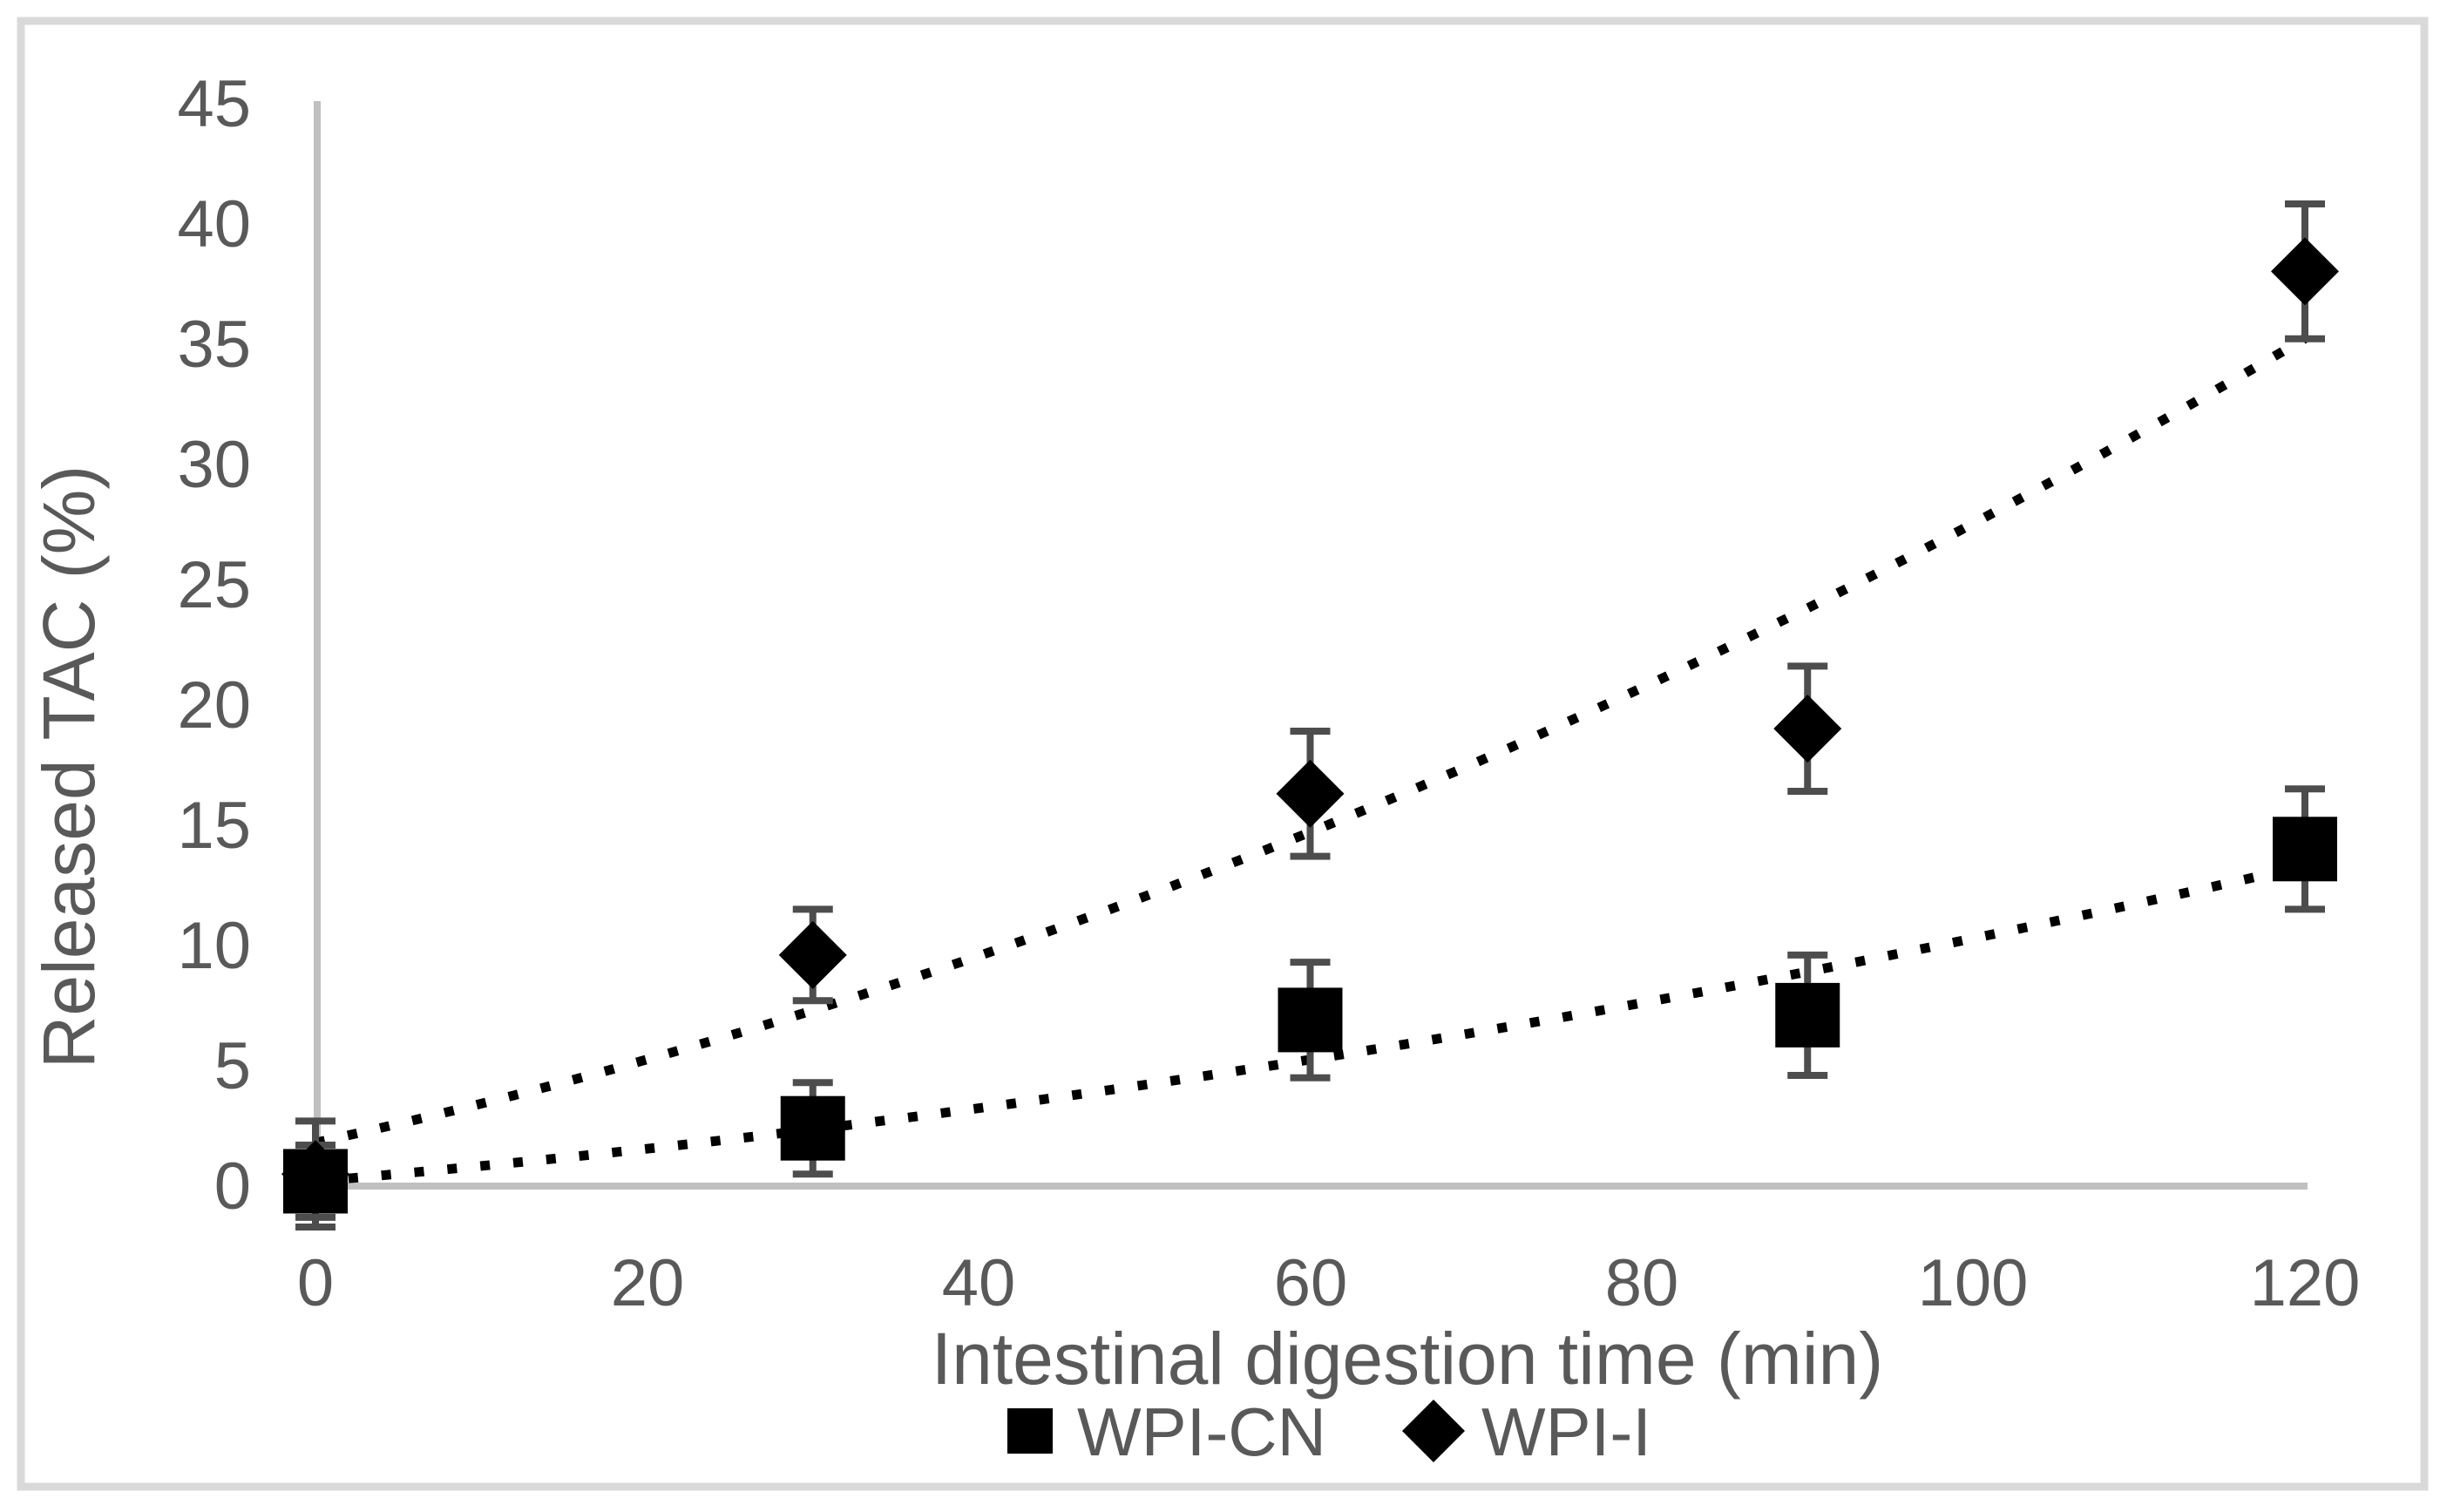 Image resolution: width=2440 pixels, height=1512 pixels. Describe the element at coordinates (214, 946) in the screenshot. I see `y-tick-label: 10` at that location.